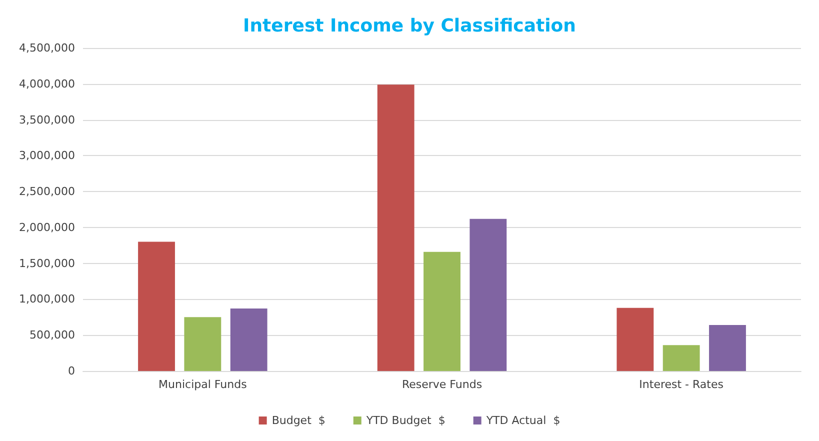  What do you see at coordinates (522, 420) in the screenshot?
I see `legend-label: YTD Actual $` at bounding box center [522, 420].